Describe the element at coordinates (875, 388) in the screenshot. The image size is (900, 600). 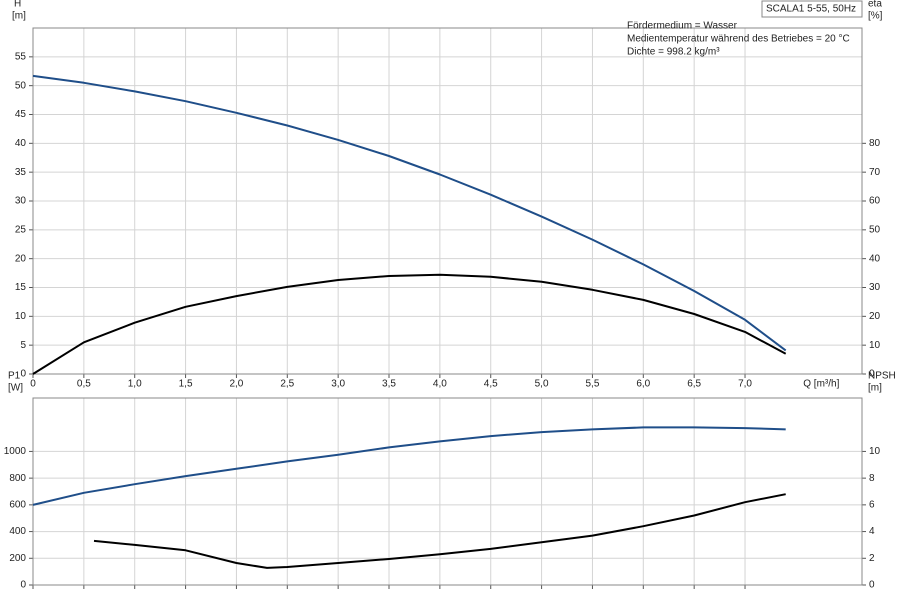
I see `y2-axis-unit: [m]` at that location.